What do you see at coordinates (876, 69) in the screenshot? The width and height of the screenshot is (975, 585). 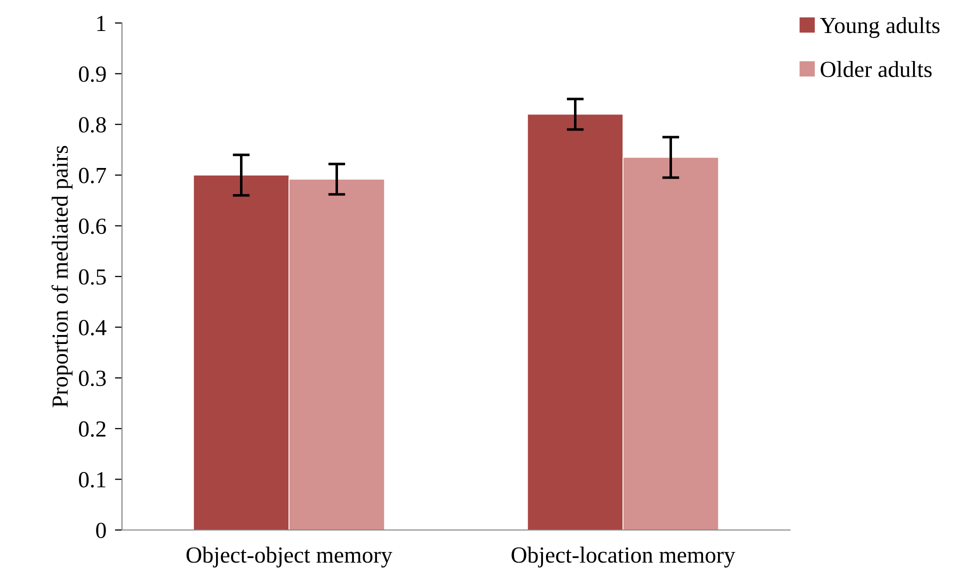 I see `legend-label: Older adults` at bounding box center [876, 69].